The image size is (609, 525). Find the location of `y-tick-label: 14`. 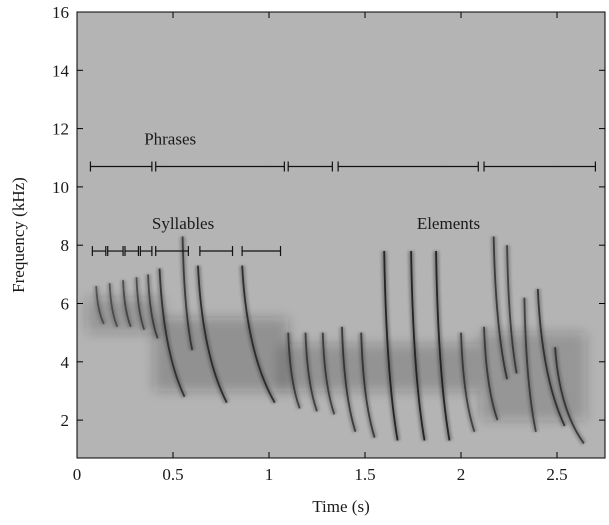

y-tick-label: 14 is located at coordinates (61, 70).